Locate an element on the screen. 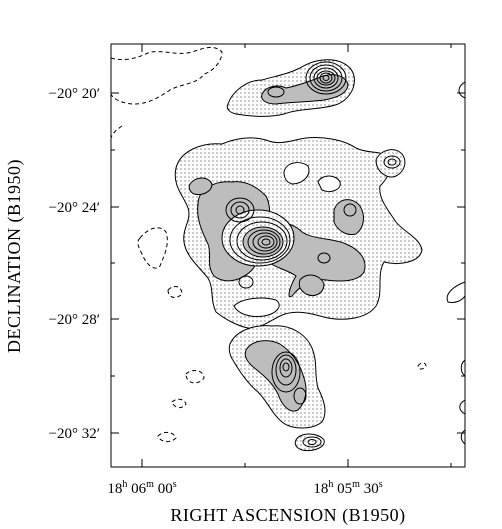 The height and width of the screenshot is (529, 502). y-tick-label: −20° 28′ is located at coordinates (75, 320).